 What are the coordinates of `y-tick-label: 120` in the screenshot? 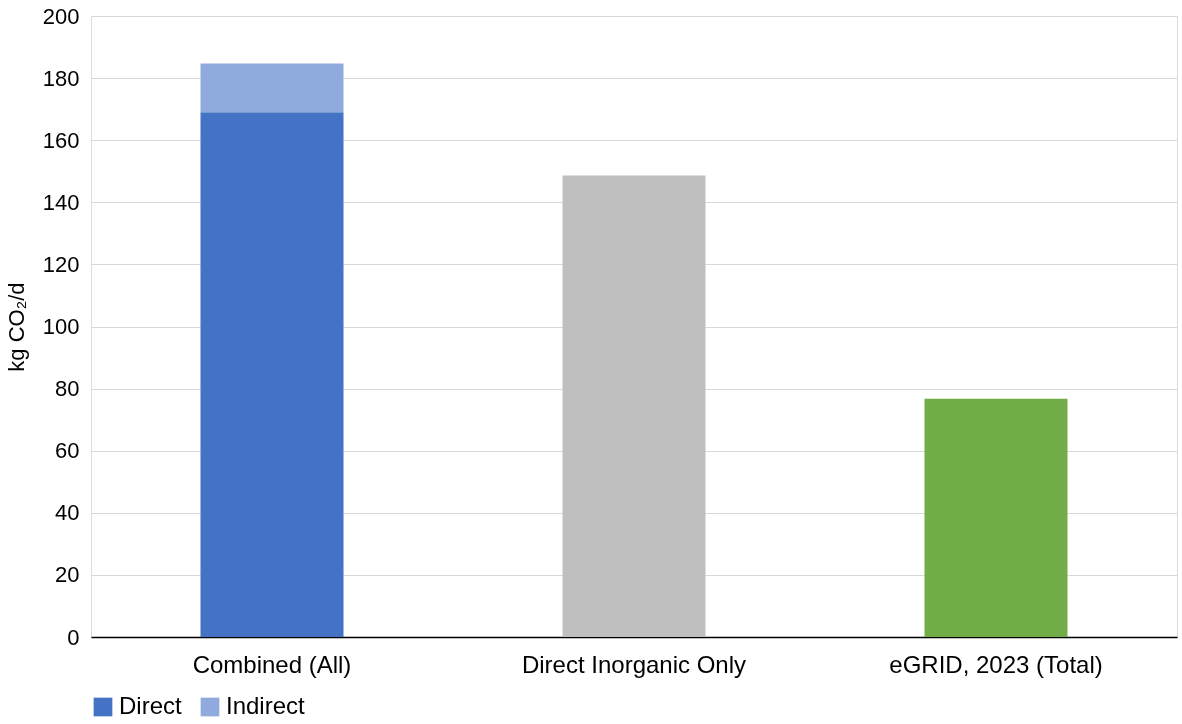 It's located at (61, 264).